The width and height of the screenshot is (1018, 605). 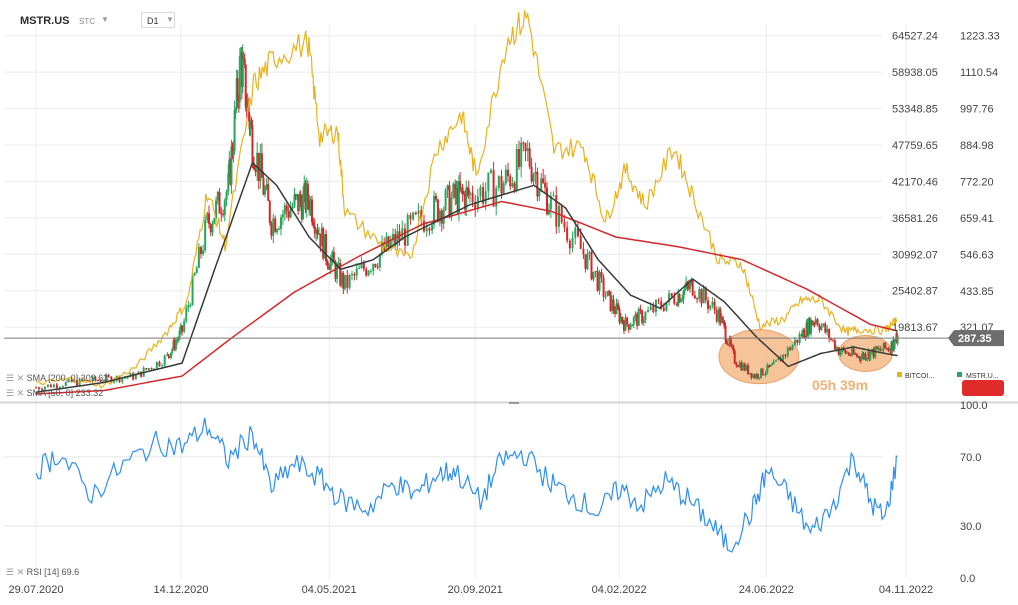 I want to click on symbol-title: MSTR.US, so click(x=45, y=21).